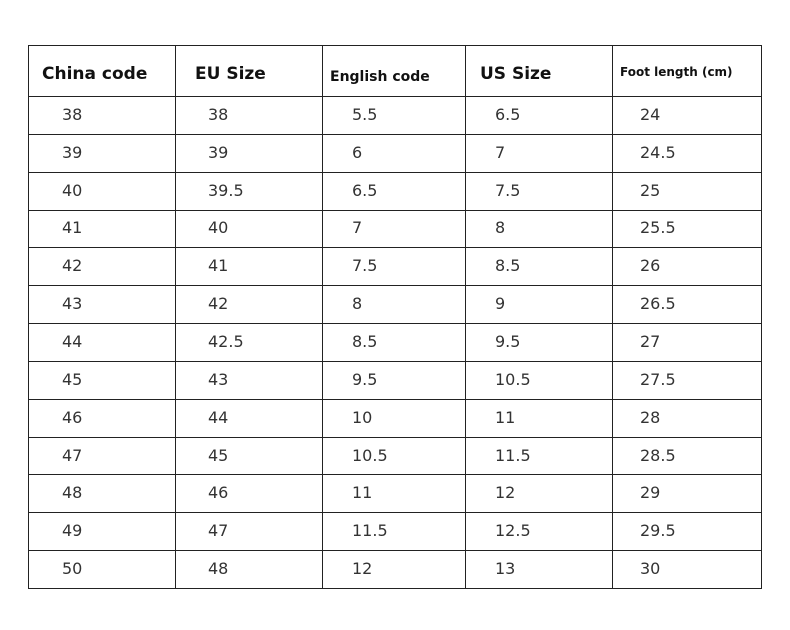 The width and height of the screenshot is (790, 630). What do you see at coordinates (72, 569) in the screenshot?
I see `table-cell: 50` at bounding box center [72, 569].